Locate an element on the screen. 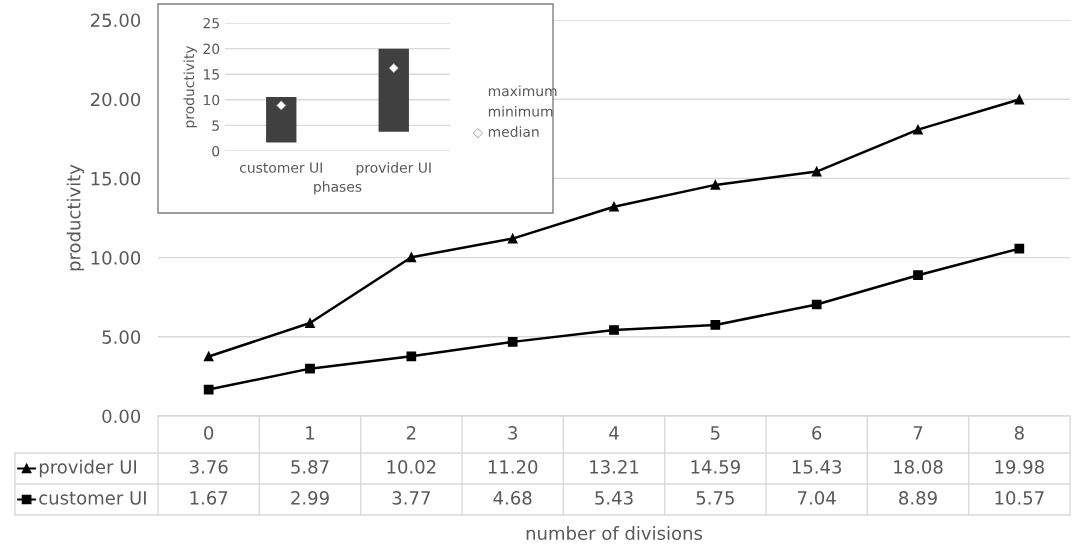 This screenshot has width=1079, height=550. data-label: 15.43 is located at coordinates (817, 467).